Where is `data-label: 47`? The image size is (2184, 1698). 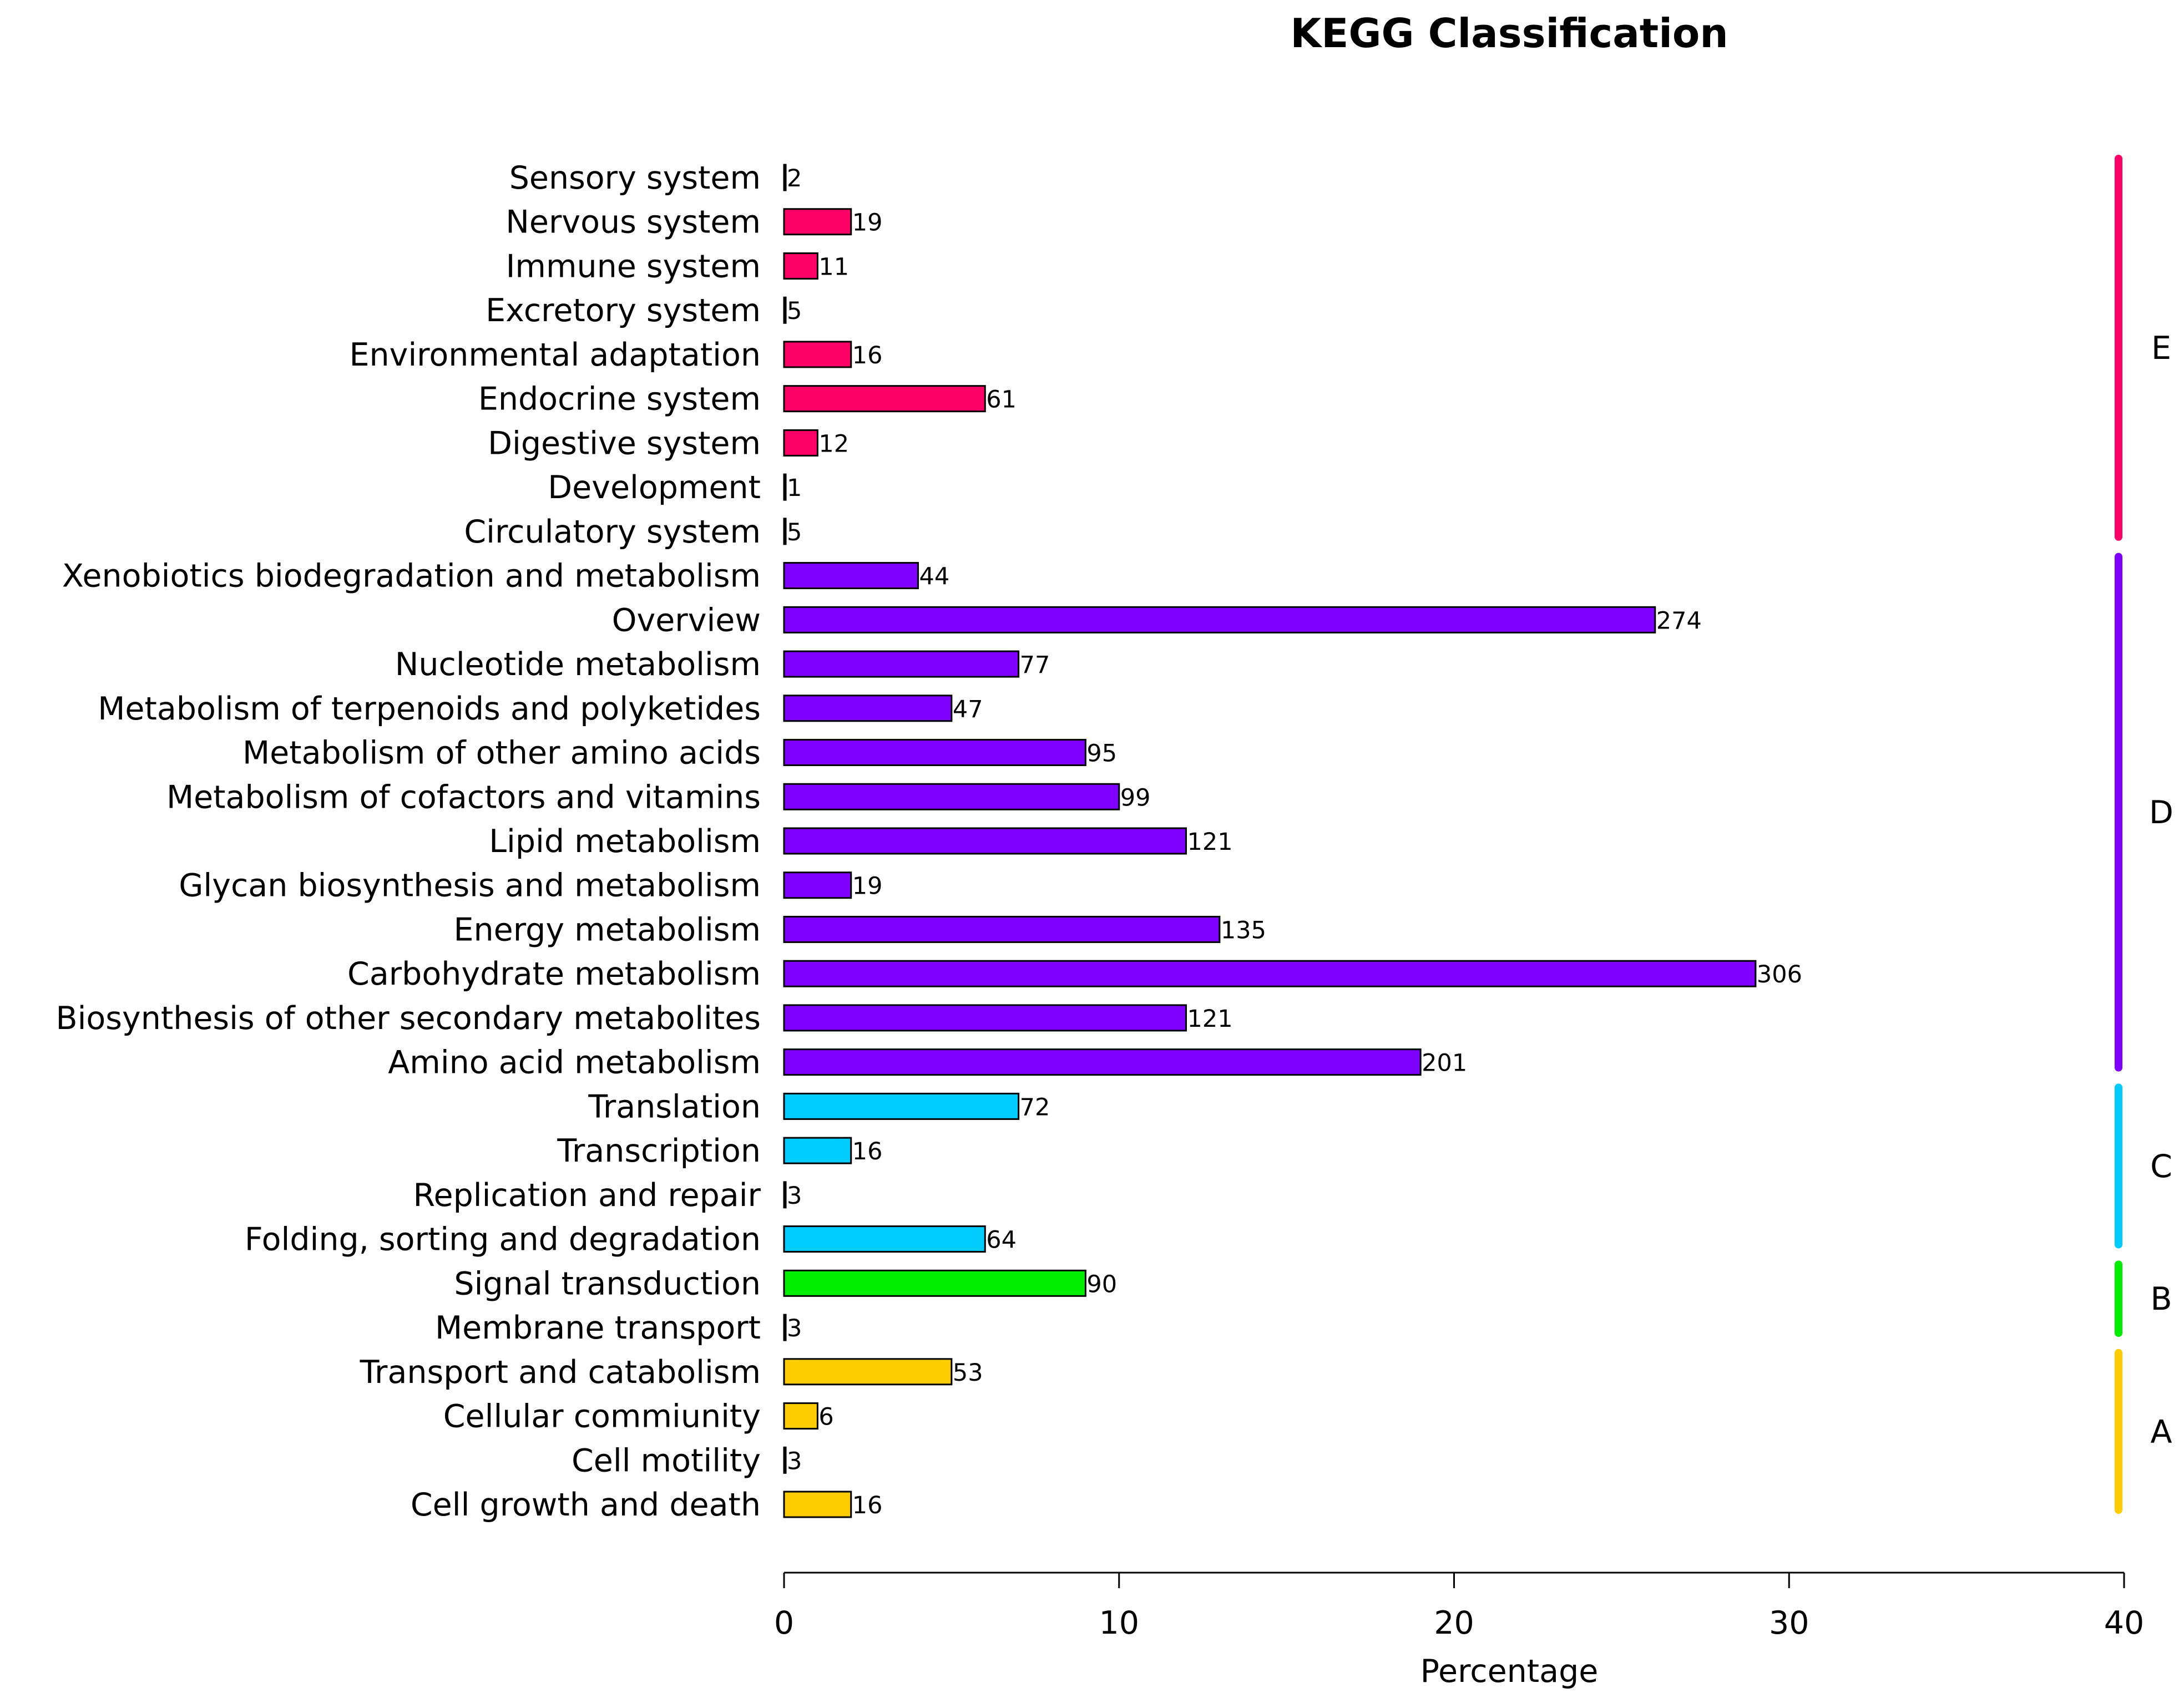
data-label: 47 is located at coordinates (968, 709).